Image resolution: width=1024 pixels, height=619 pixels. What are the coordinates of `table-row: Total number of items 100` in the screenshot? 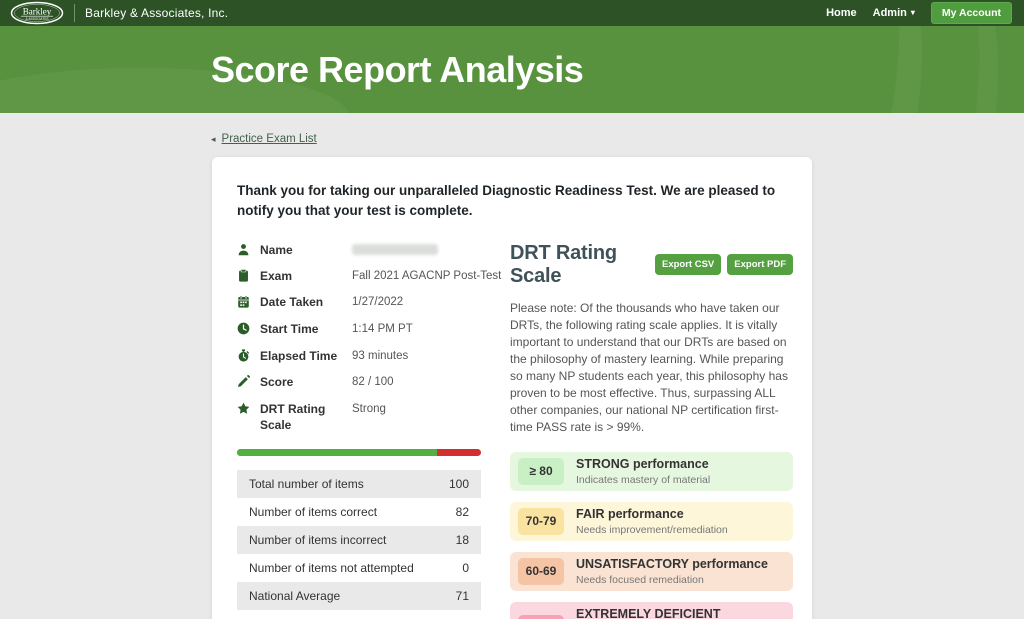 It's located at (359, 484).